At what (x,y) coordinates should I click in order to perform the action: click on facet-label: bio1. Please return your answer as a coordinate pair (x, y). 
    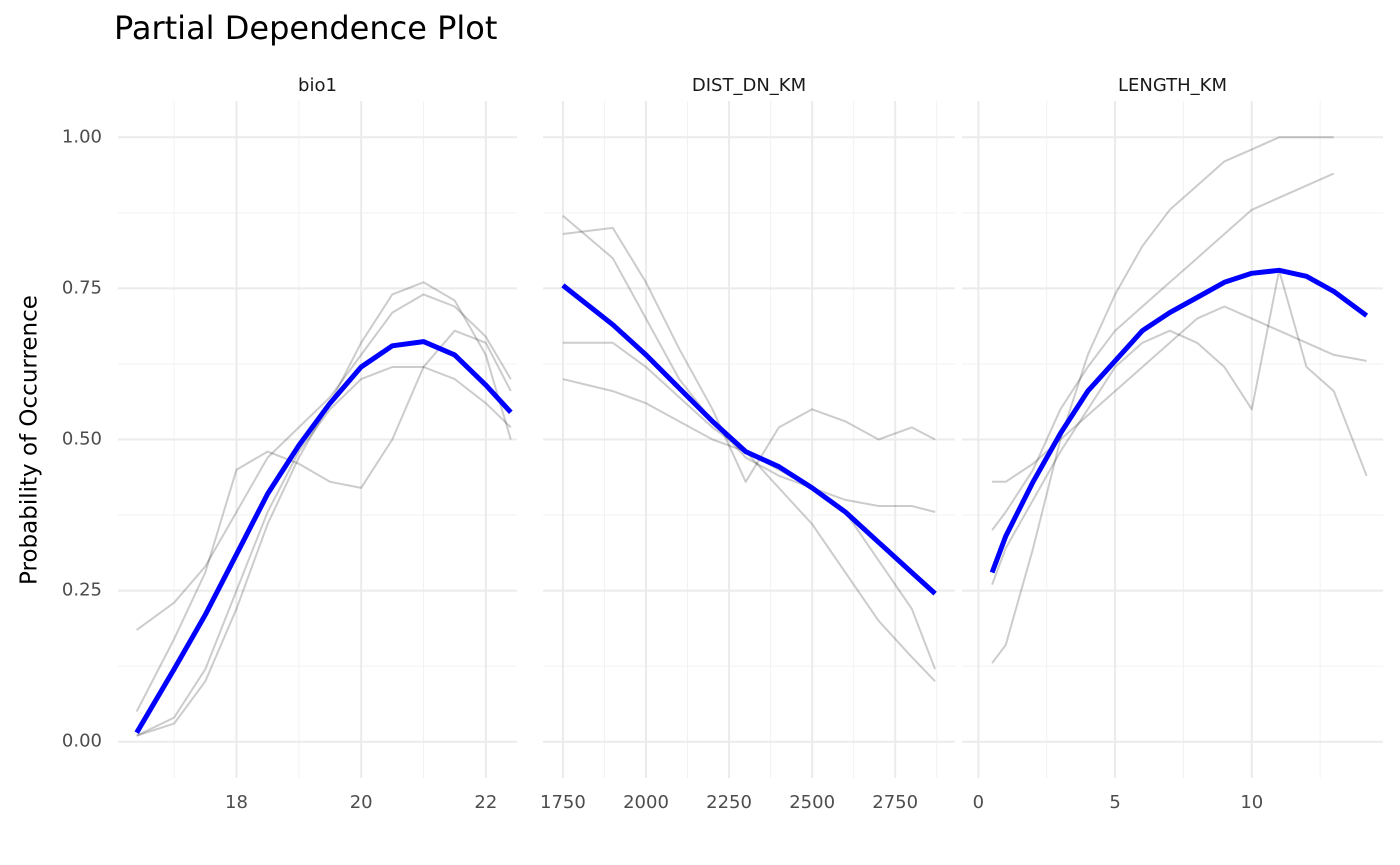
    Looking at the image, I should click on (317, 85).